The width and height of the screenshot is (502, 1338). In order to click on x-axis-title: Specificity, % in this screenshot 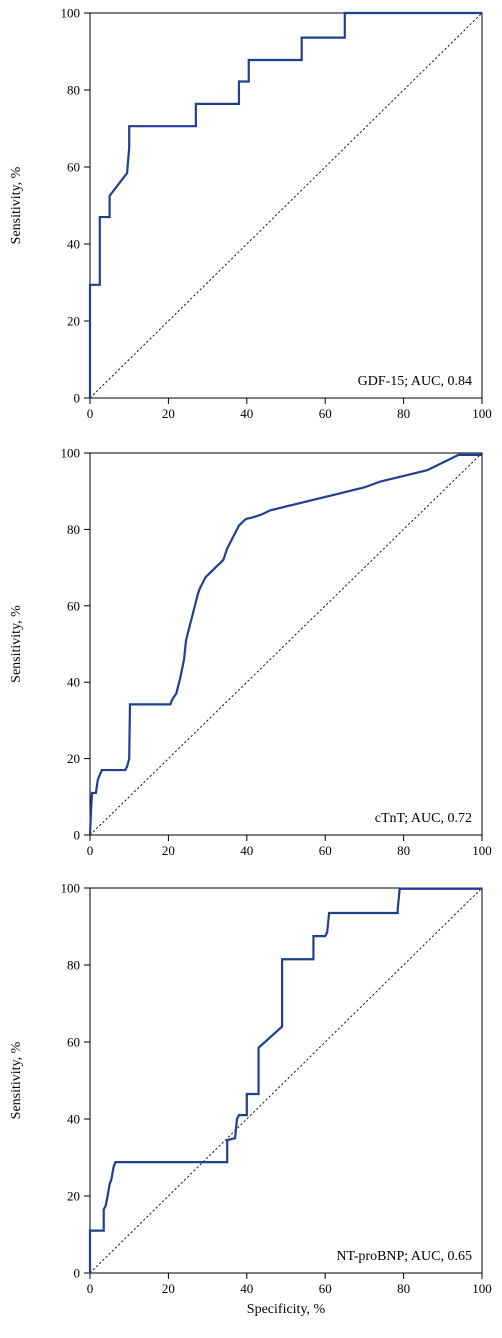, I will do `click(286, 1309)`.